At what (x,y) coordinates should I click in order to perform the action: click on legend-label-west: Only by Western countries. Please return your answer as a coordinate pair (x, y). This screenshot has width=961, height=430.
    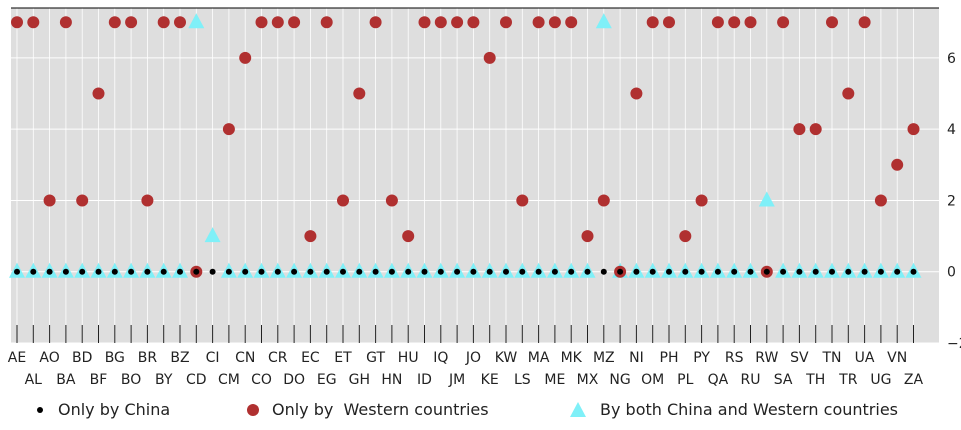
    Looking at the image, I should click on (380, 409).